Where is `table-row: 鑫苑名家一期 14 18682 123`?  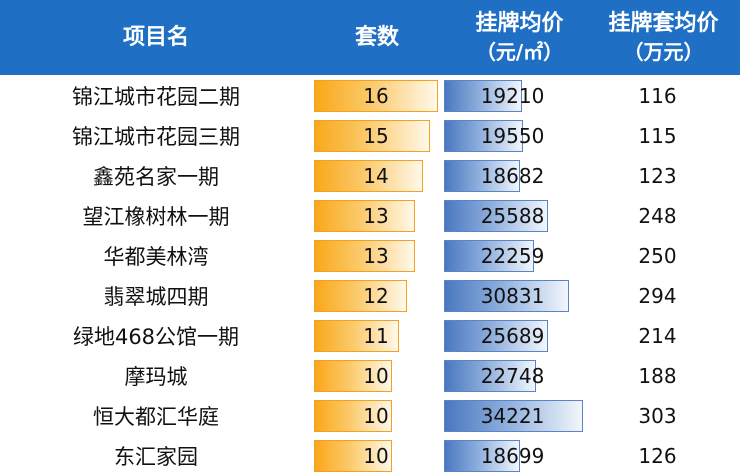
table-row: 鑫苑名家一期 14 18682 123 is located at coordinates (370, 176).